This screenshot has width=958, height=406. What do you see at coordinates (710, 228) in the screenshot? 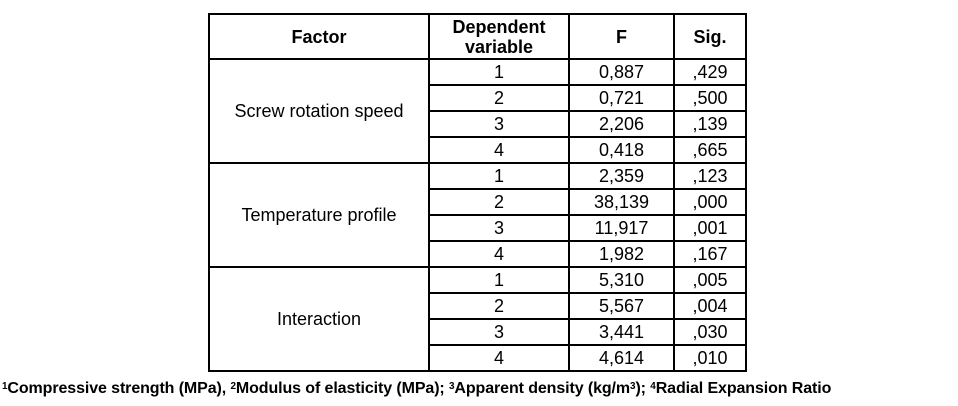
I see `sig-cell: ,001` at bounding box center [710, 228].